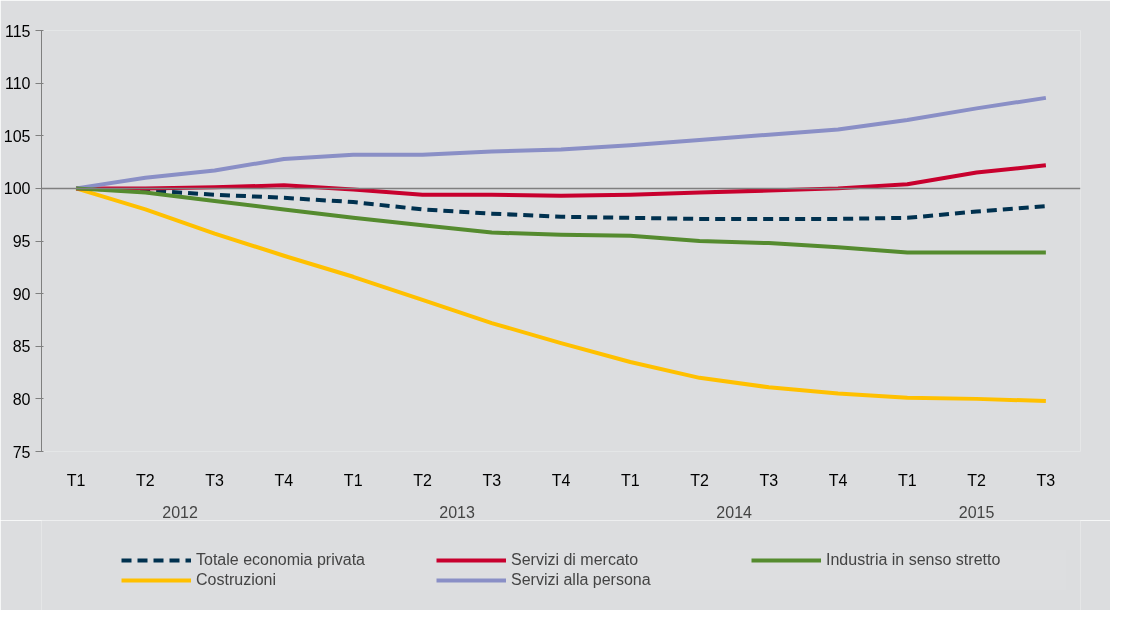 This screenshot has width=1130, height=632. What do you see at coordinates (17, 31) in the screenshot?
I see `y-tick-label: 115` at bounding box center [17, 31].